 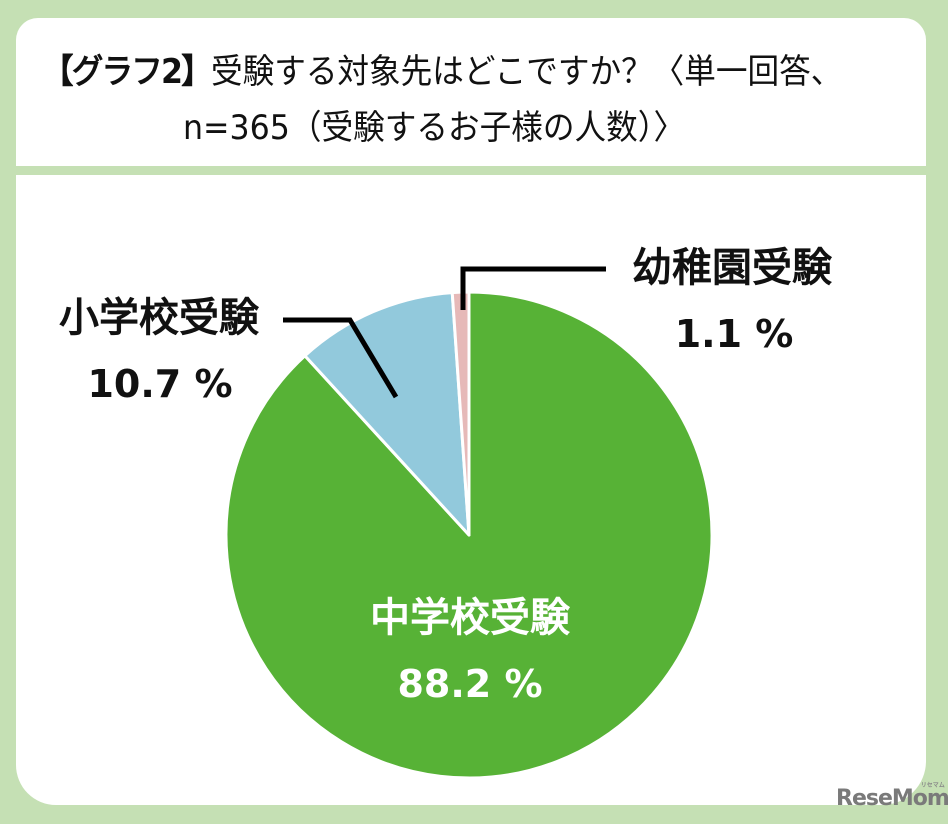 What do you see at coordinates (732, 268) in the screenshot?
I see `label-kindergarten-name: 幼稚園受験` at bounding box center [732, 268].